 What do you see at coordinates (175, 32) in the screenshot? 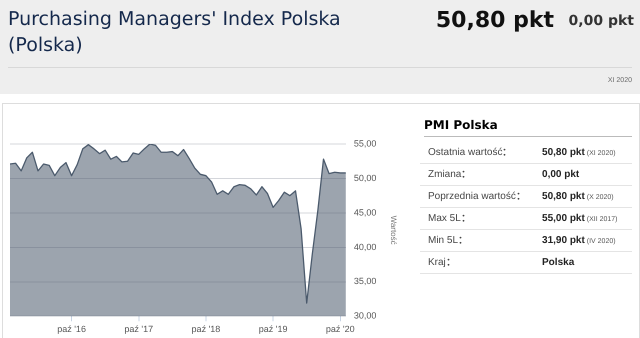
I see `chart-title: Purchasing Managers' Index Polska (Polska)` at bounding box center [175, 32].